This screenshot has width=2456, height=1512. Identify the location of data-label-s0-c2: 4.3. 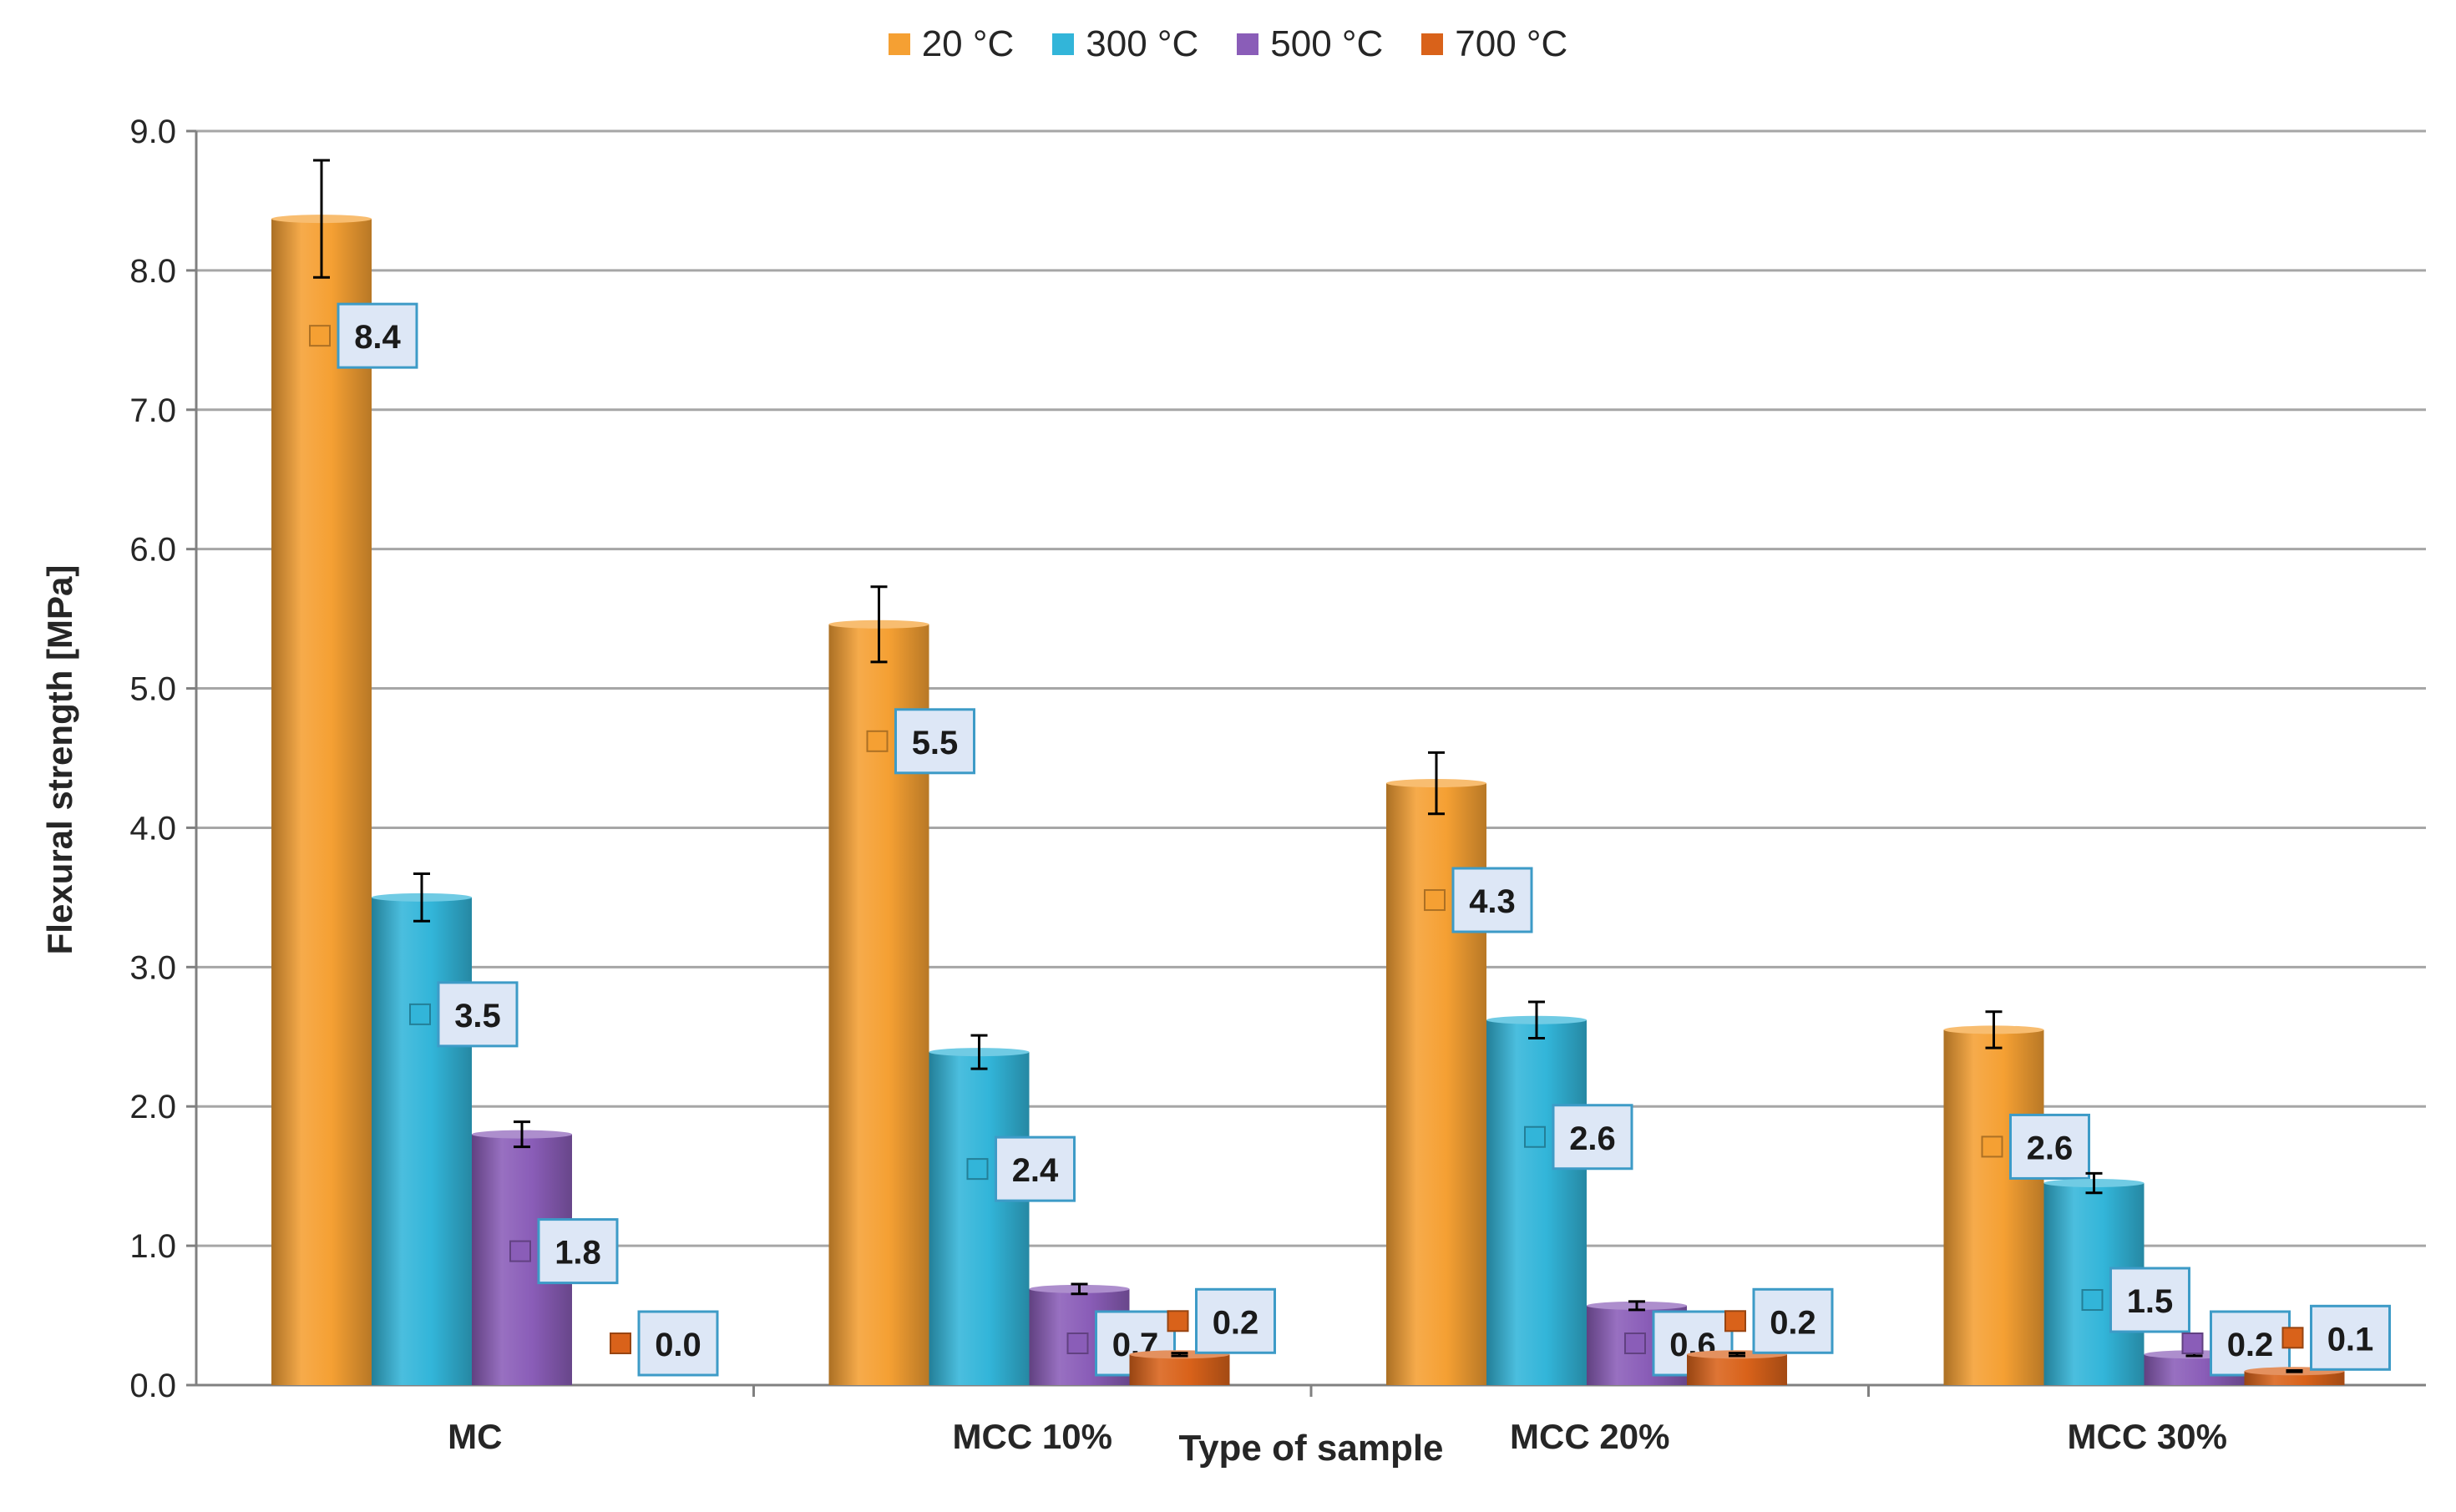
(1492, 902).